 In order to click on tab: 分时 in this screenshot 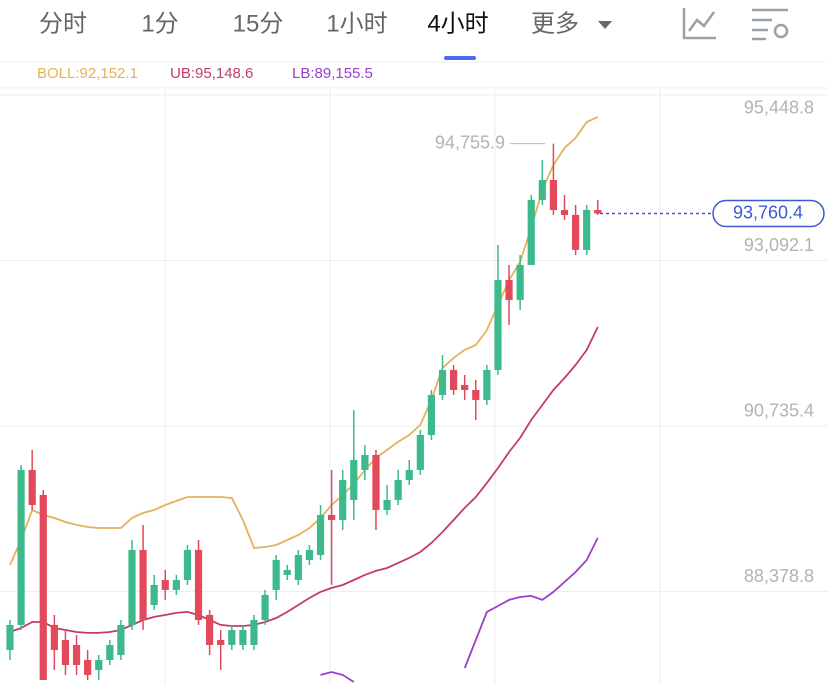, I will do `click(63, 23)`.